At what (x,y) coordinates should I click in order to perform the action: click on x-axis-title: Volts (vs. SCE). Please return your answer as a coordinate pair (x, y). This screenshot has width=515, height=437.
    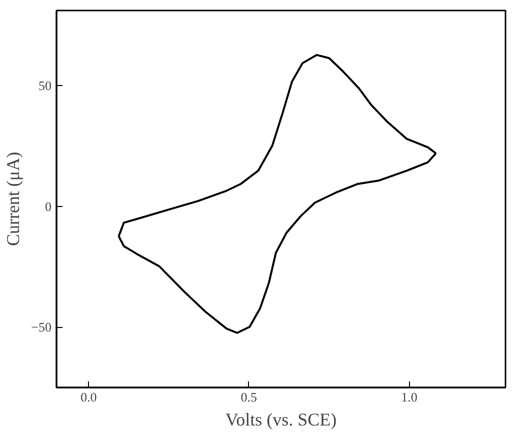
    Looking at the image, I should click on (281, 420).